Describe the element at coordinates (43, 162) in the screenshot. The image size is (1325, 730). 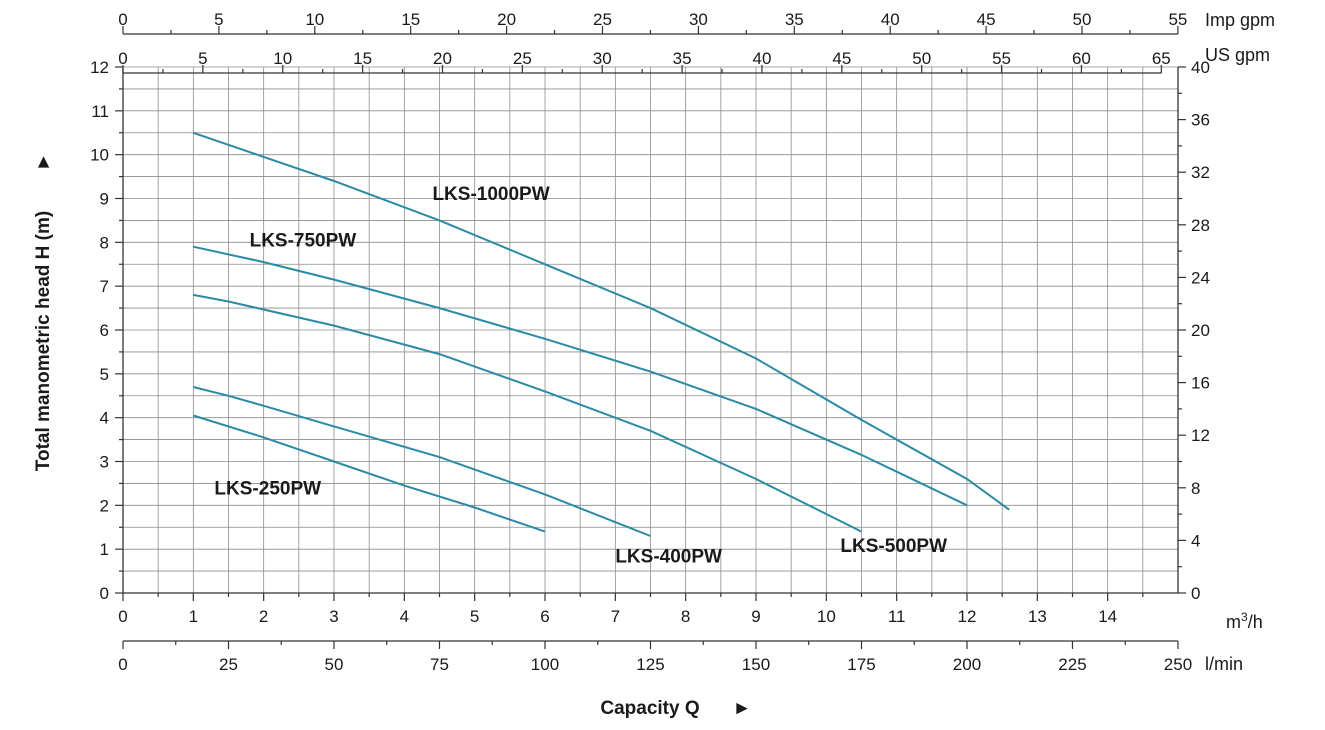
I see `y-axis-arrow: ►` at that location.